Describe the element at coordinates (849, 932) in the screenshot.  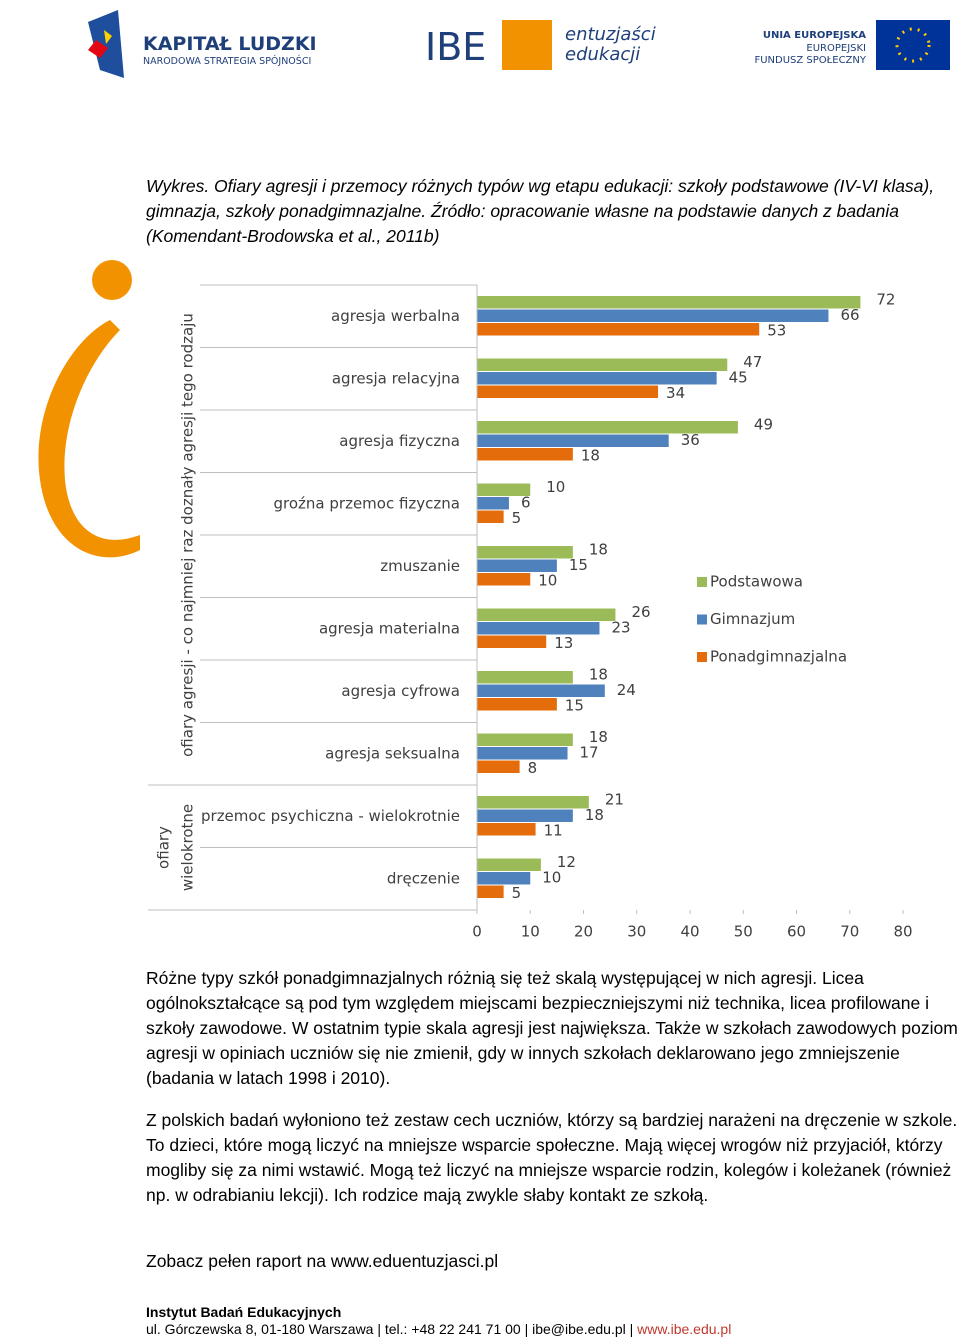
I see `x-tick-label: 70` at that location.